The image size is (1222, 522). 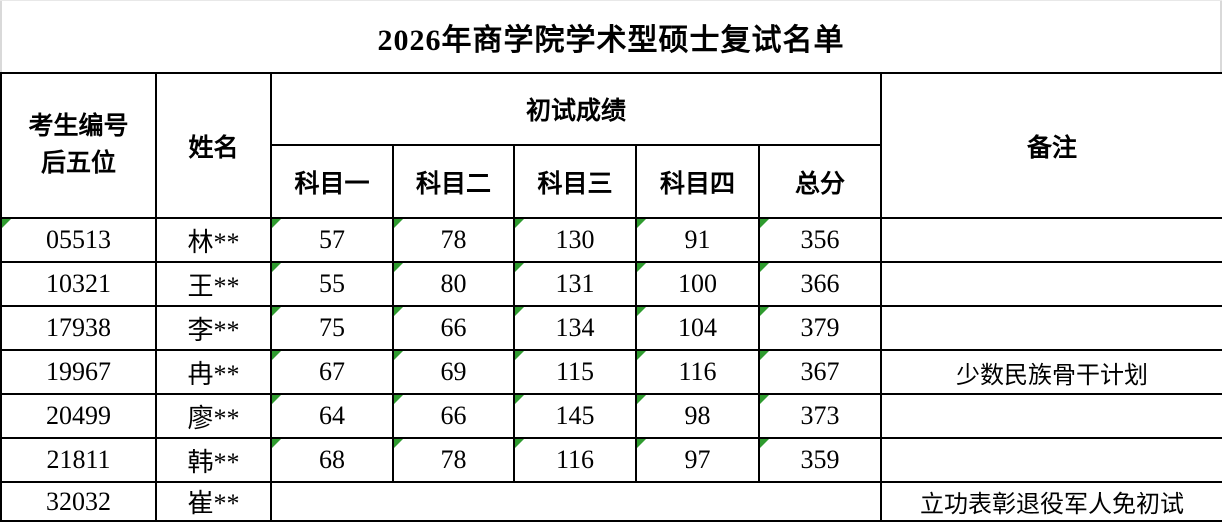 What do you see at coordinates (697, 416) in the screenshot?
I see `cell-subject-4: 98` at bounding box center [697, 416].